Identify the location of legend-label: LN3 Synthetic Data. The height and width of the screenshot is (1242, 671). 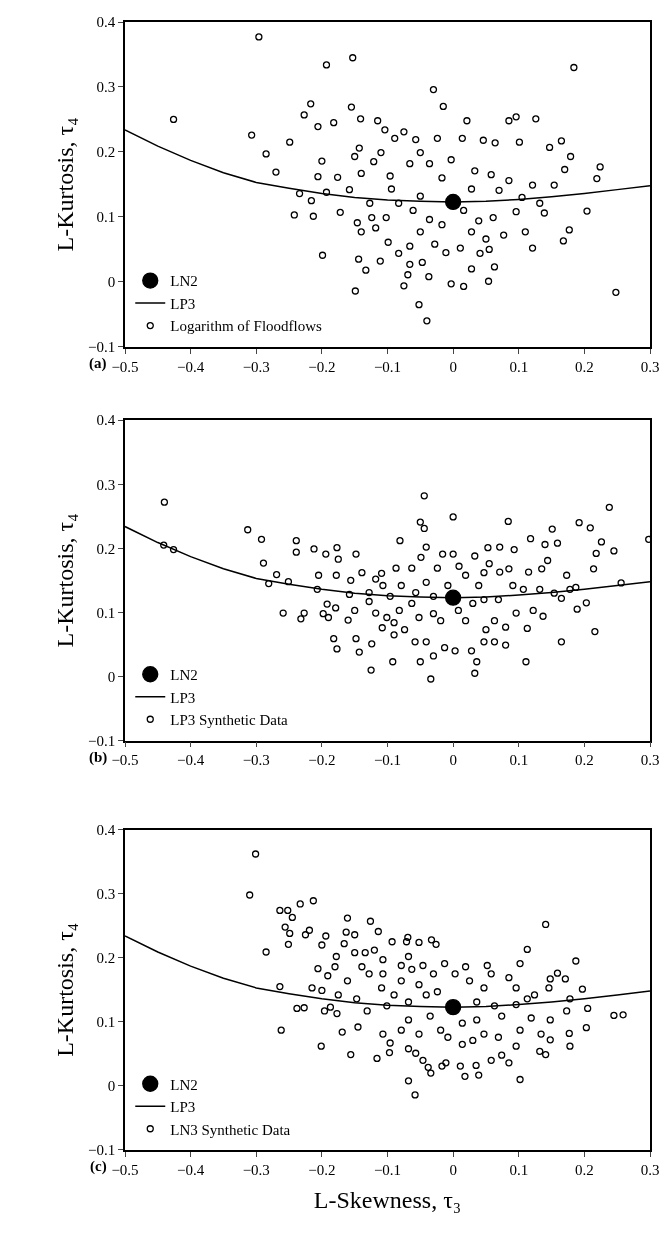
(230, 1129).